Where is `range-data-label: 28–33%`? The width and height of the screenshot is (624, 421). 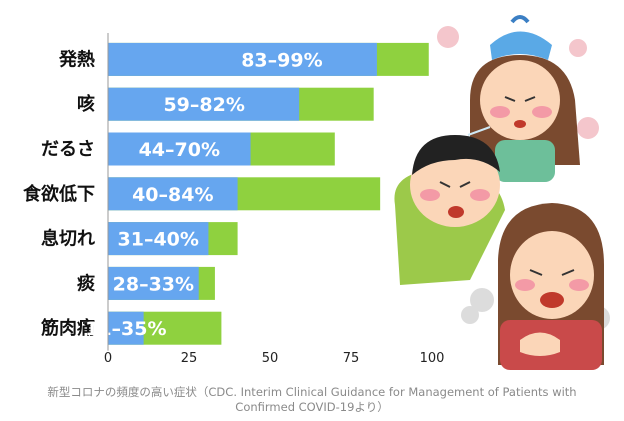 range-data-label: 28–33% is located at coordinates (153, 284).